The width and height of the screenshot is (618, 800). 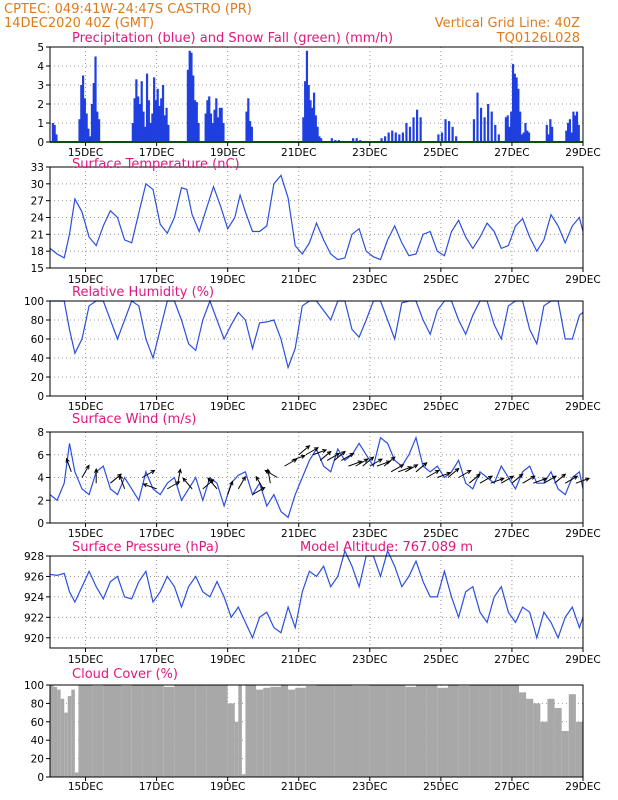 I want to click on header-grid-line: Vertical Grid Line: 40Z, so click(x=507, y=23).